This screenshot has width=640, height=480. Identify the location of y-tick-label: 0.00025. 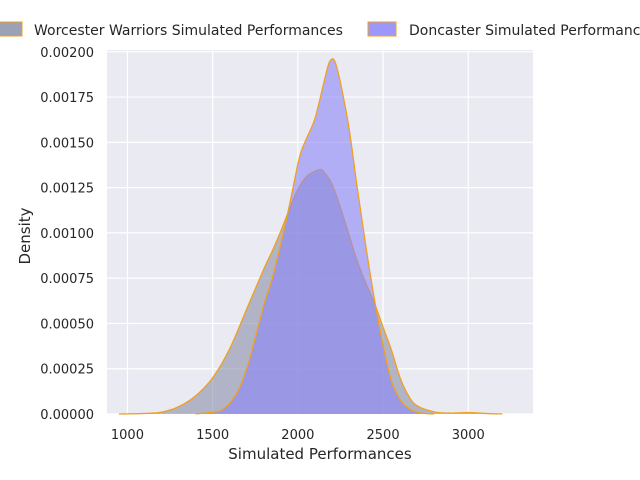
(67, 370).